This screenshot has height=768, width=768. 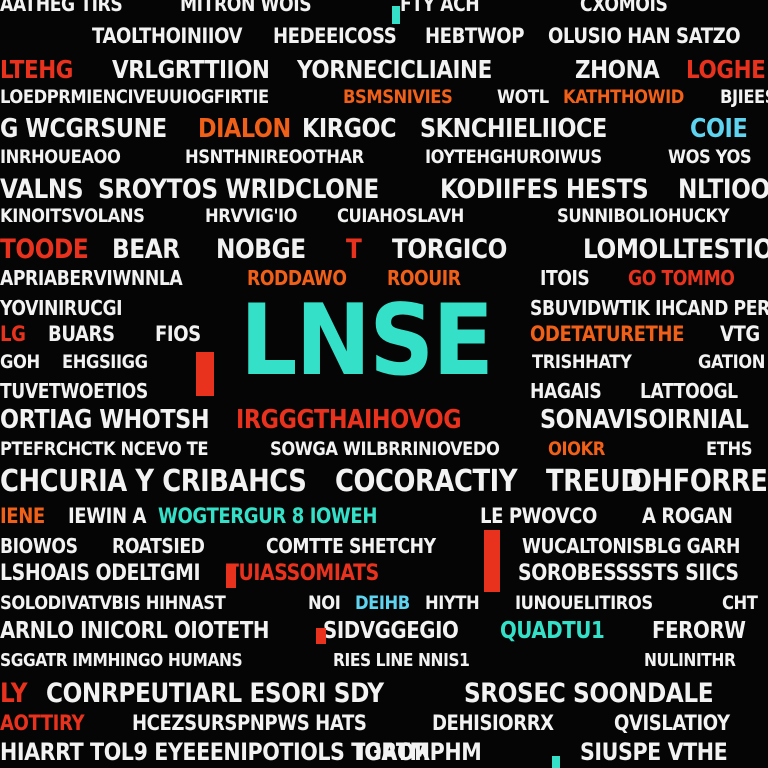 I want to click on word: TAOLTHOINIIOV, so click(x=167, y=36).